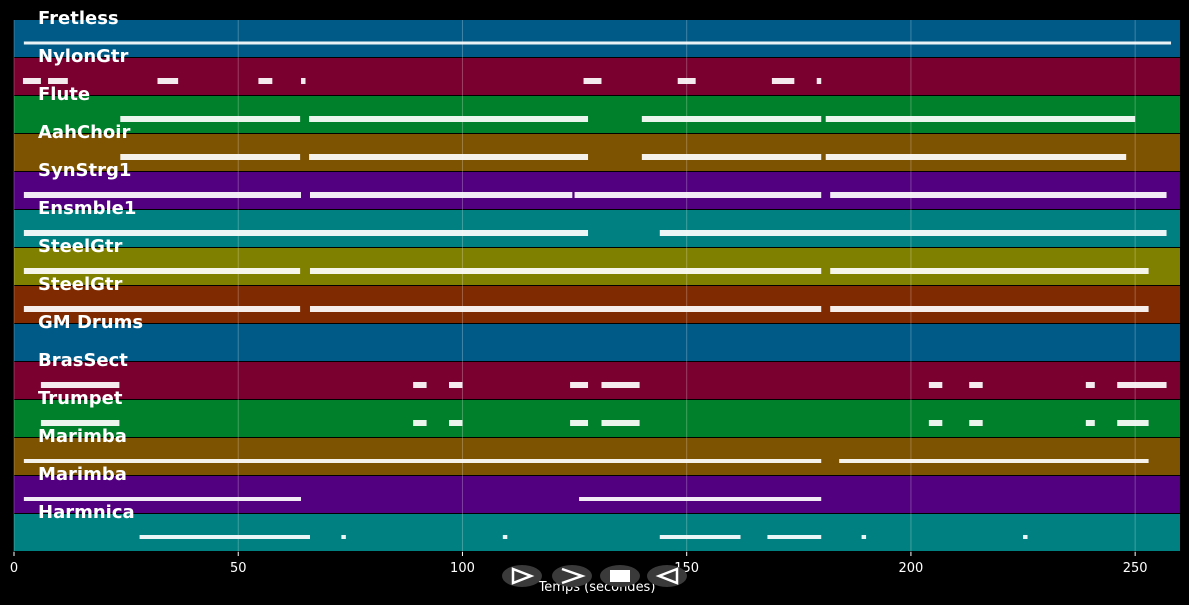 Image resolution: width=1189 pixels, height=605 pixels. Describe the element at coordinates (84, 132) in the screenshot. I see `track-name: AahChoir` at that location.